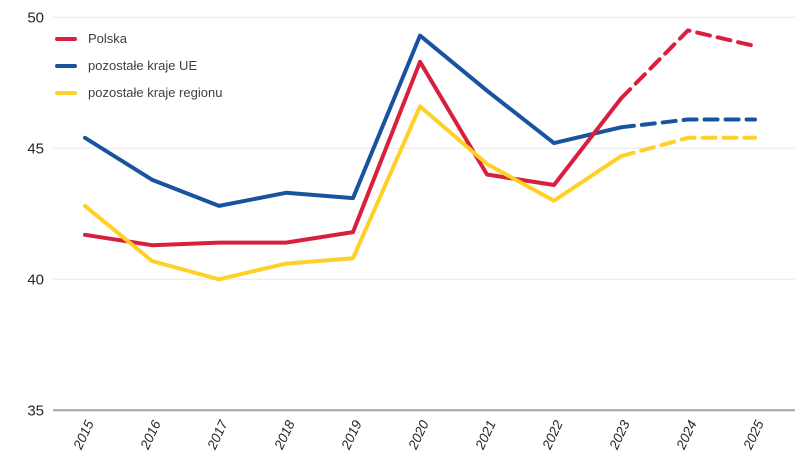 Image resolution: width=800 pixels, height=466 pixels. Describe the element at coordinates (108, 38) in the screenshot. I see `legend-label-polska: Polska` at that location.